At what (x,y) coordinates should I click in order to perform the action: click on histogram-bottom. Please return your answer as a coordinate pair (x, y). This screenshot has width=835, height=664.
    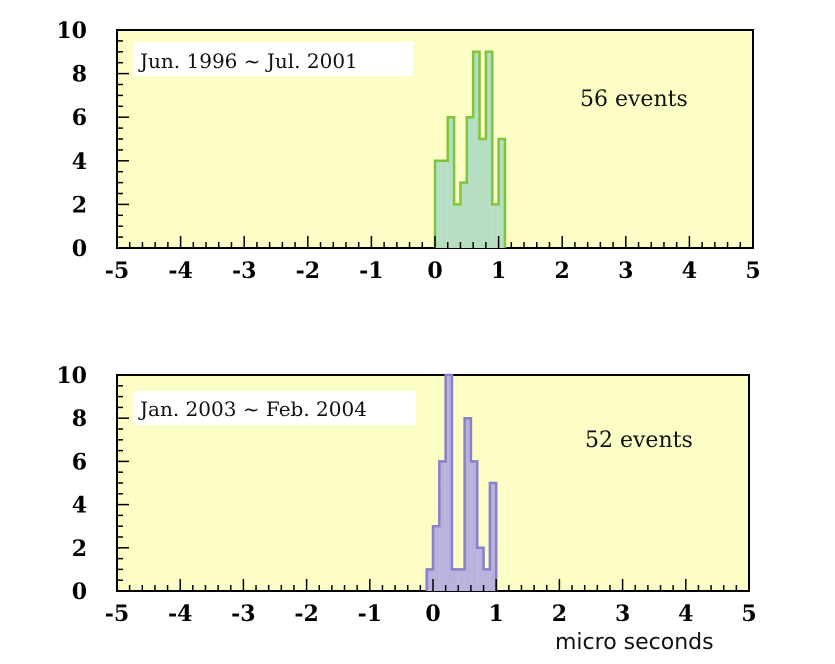
    Looking at the image, I should click on (461, 482).